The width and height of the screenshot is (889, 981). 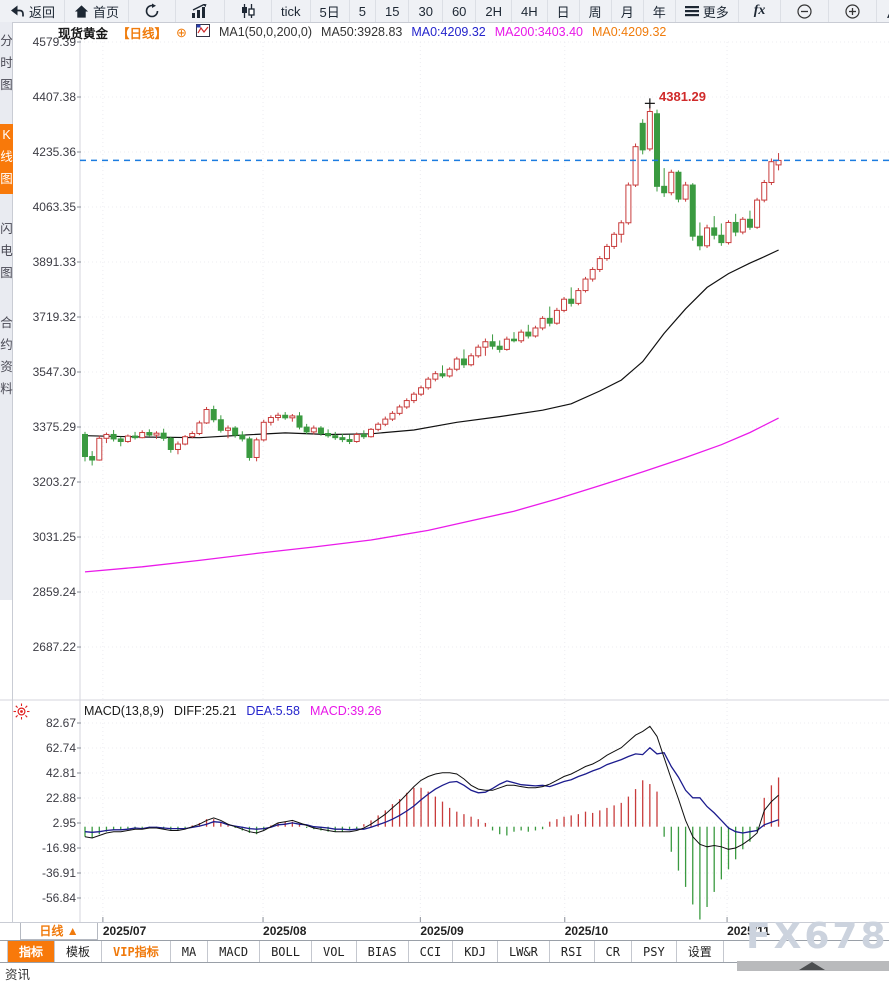 I want to click on sidebar-tab-time-chart: 分时图, so click(x=6, y=63).